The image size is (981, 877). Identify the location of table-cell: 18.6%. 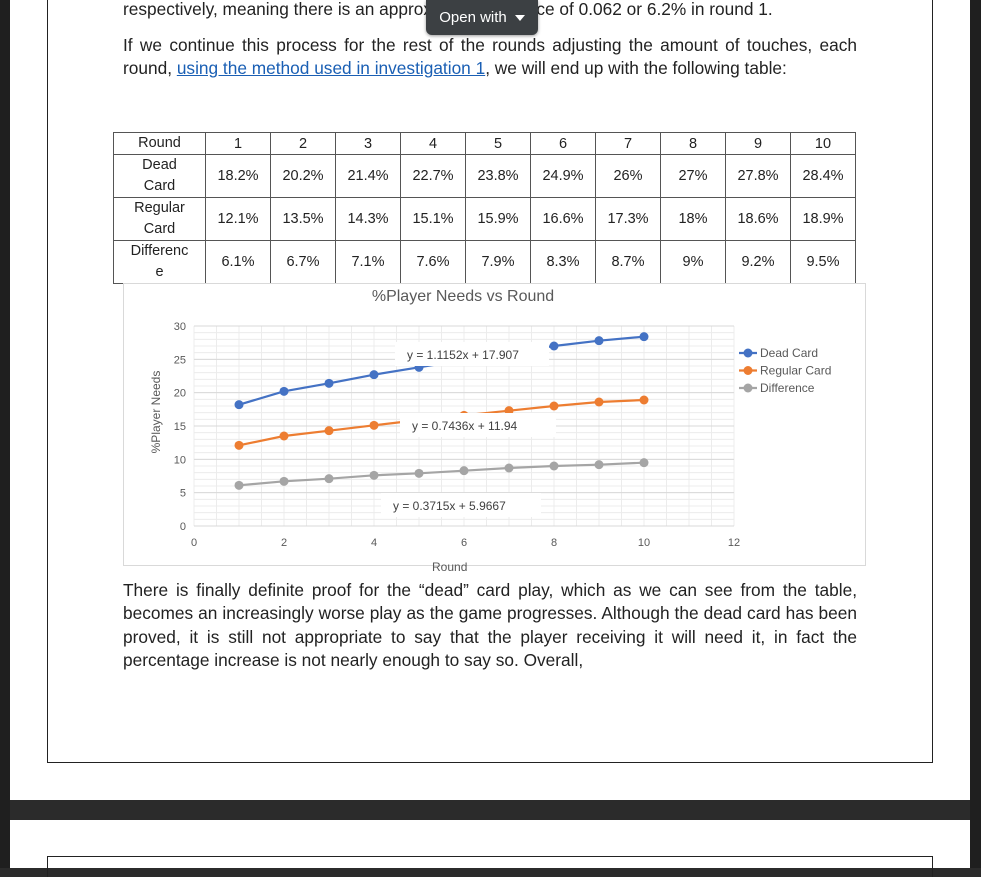
(758, 219).